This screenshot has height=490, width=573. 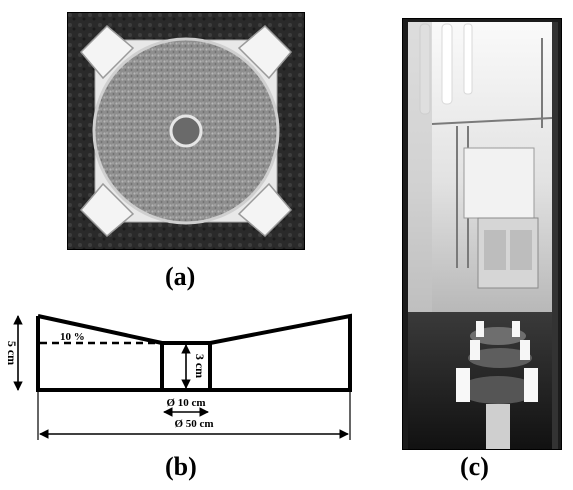 What do you see at coordinates (72, 337) in the screenshot?
I see `slope-label: 10 %` at bounding box center [72, 337].